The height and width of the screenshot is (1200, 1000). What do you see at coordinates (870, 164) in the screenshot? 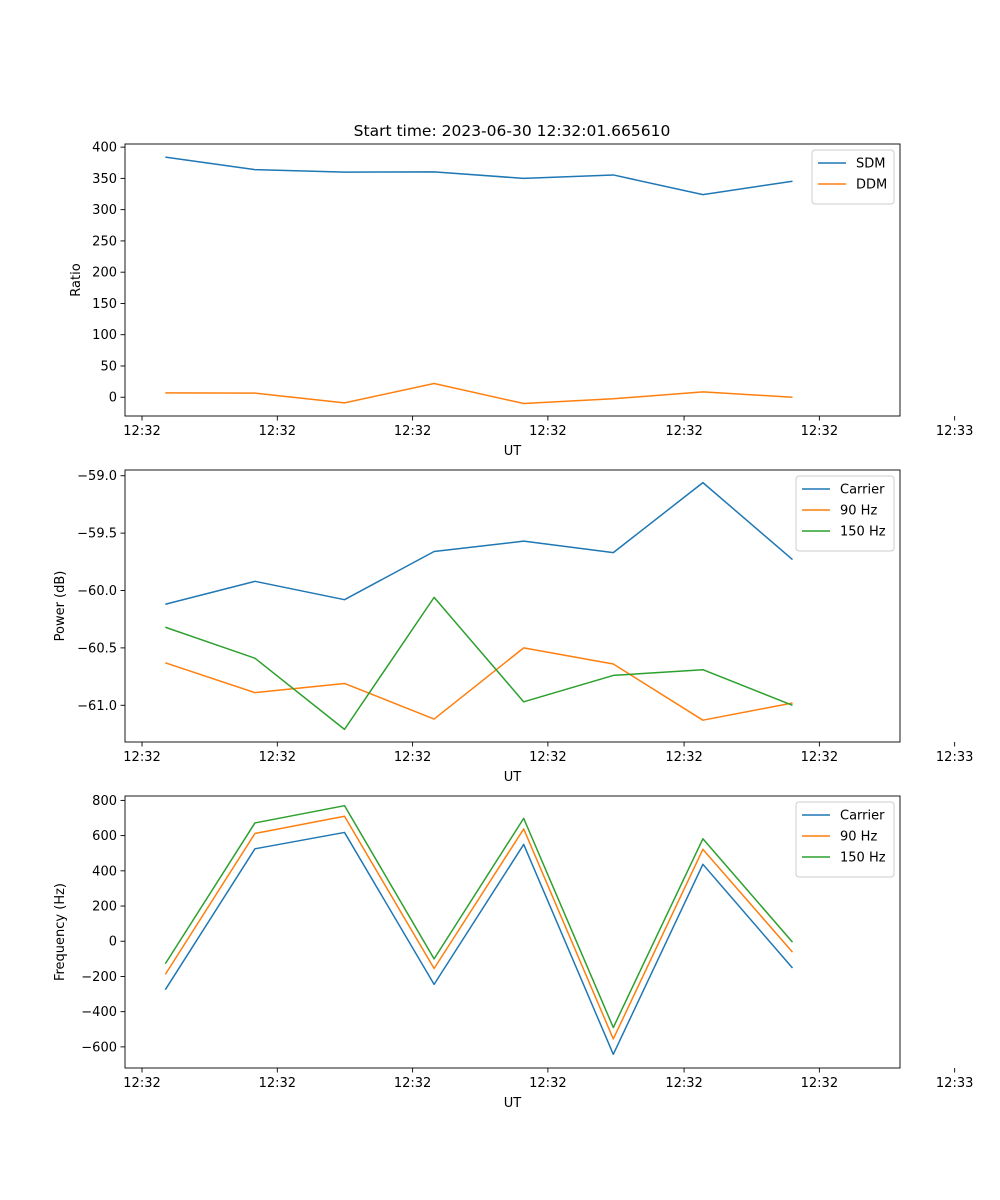
I see `legend-label: SDM` at bounding box center [870, 164].